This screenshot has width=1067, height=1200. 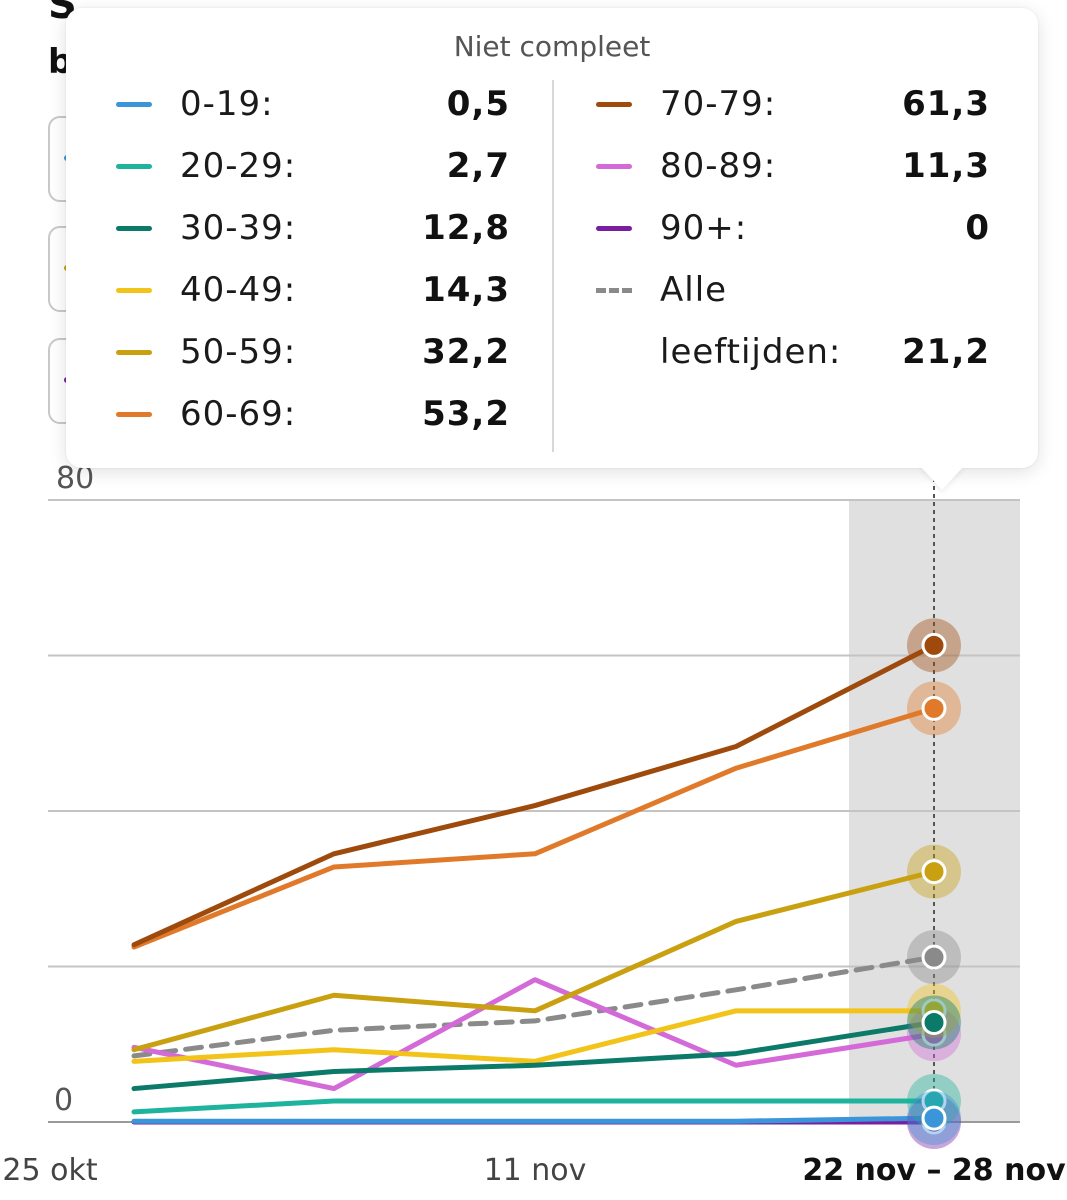 What do you see at coordinates (694, 290) in the screenshot?
I see `tooltip-item-label-line1: Alle` at bounding box center [694, 290].